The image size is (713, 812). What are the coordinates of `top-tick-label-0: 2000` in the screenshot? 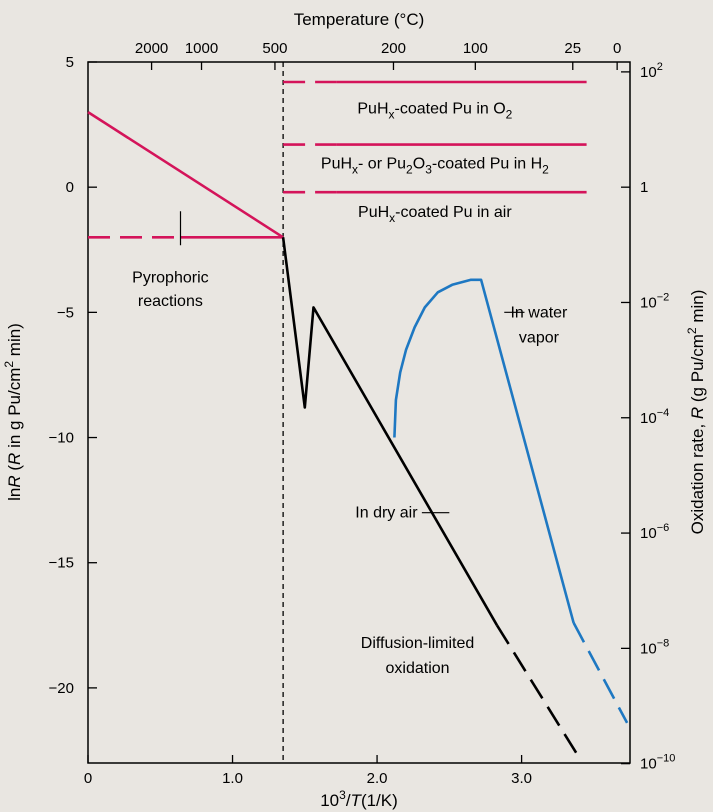 It's located at (151, 48).